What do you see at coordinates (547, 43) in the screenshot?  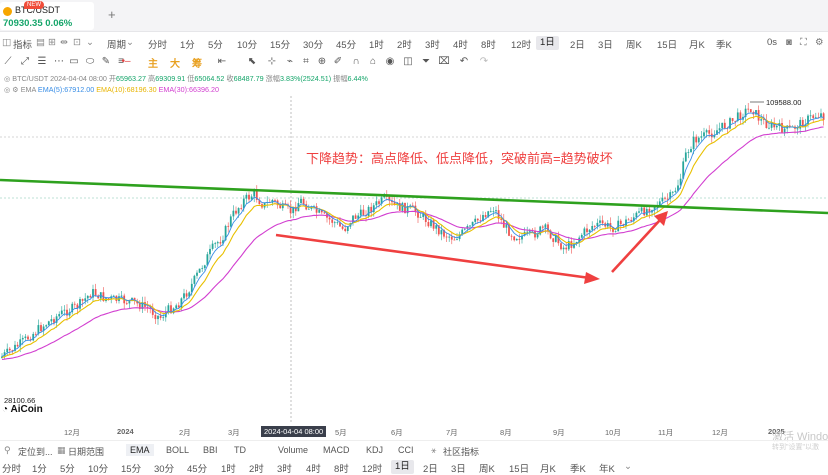 I see `period-13: 1日` at bounding box center [547, 43].